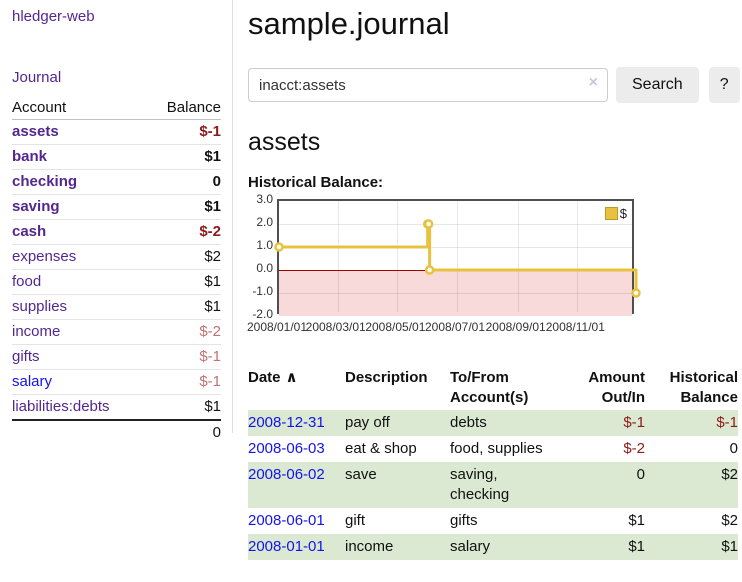  Describe the element at coordinates (26, 356) in the screenshot. I see `sidebar-account-link: gifts` at that location.